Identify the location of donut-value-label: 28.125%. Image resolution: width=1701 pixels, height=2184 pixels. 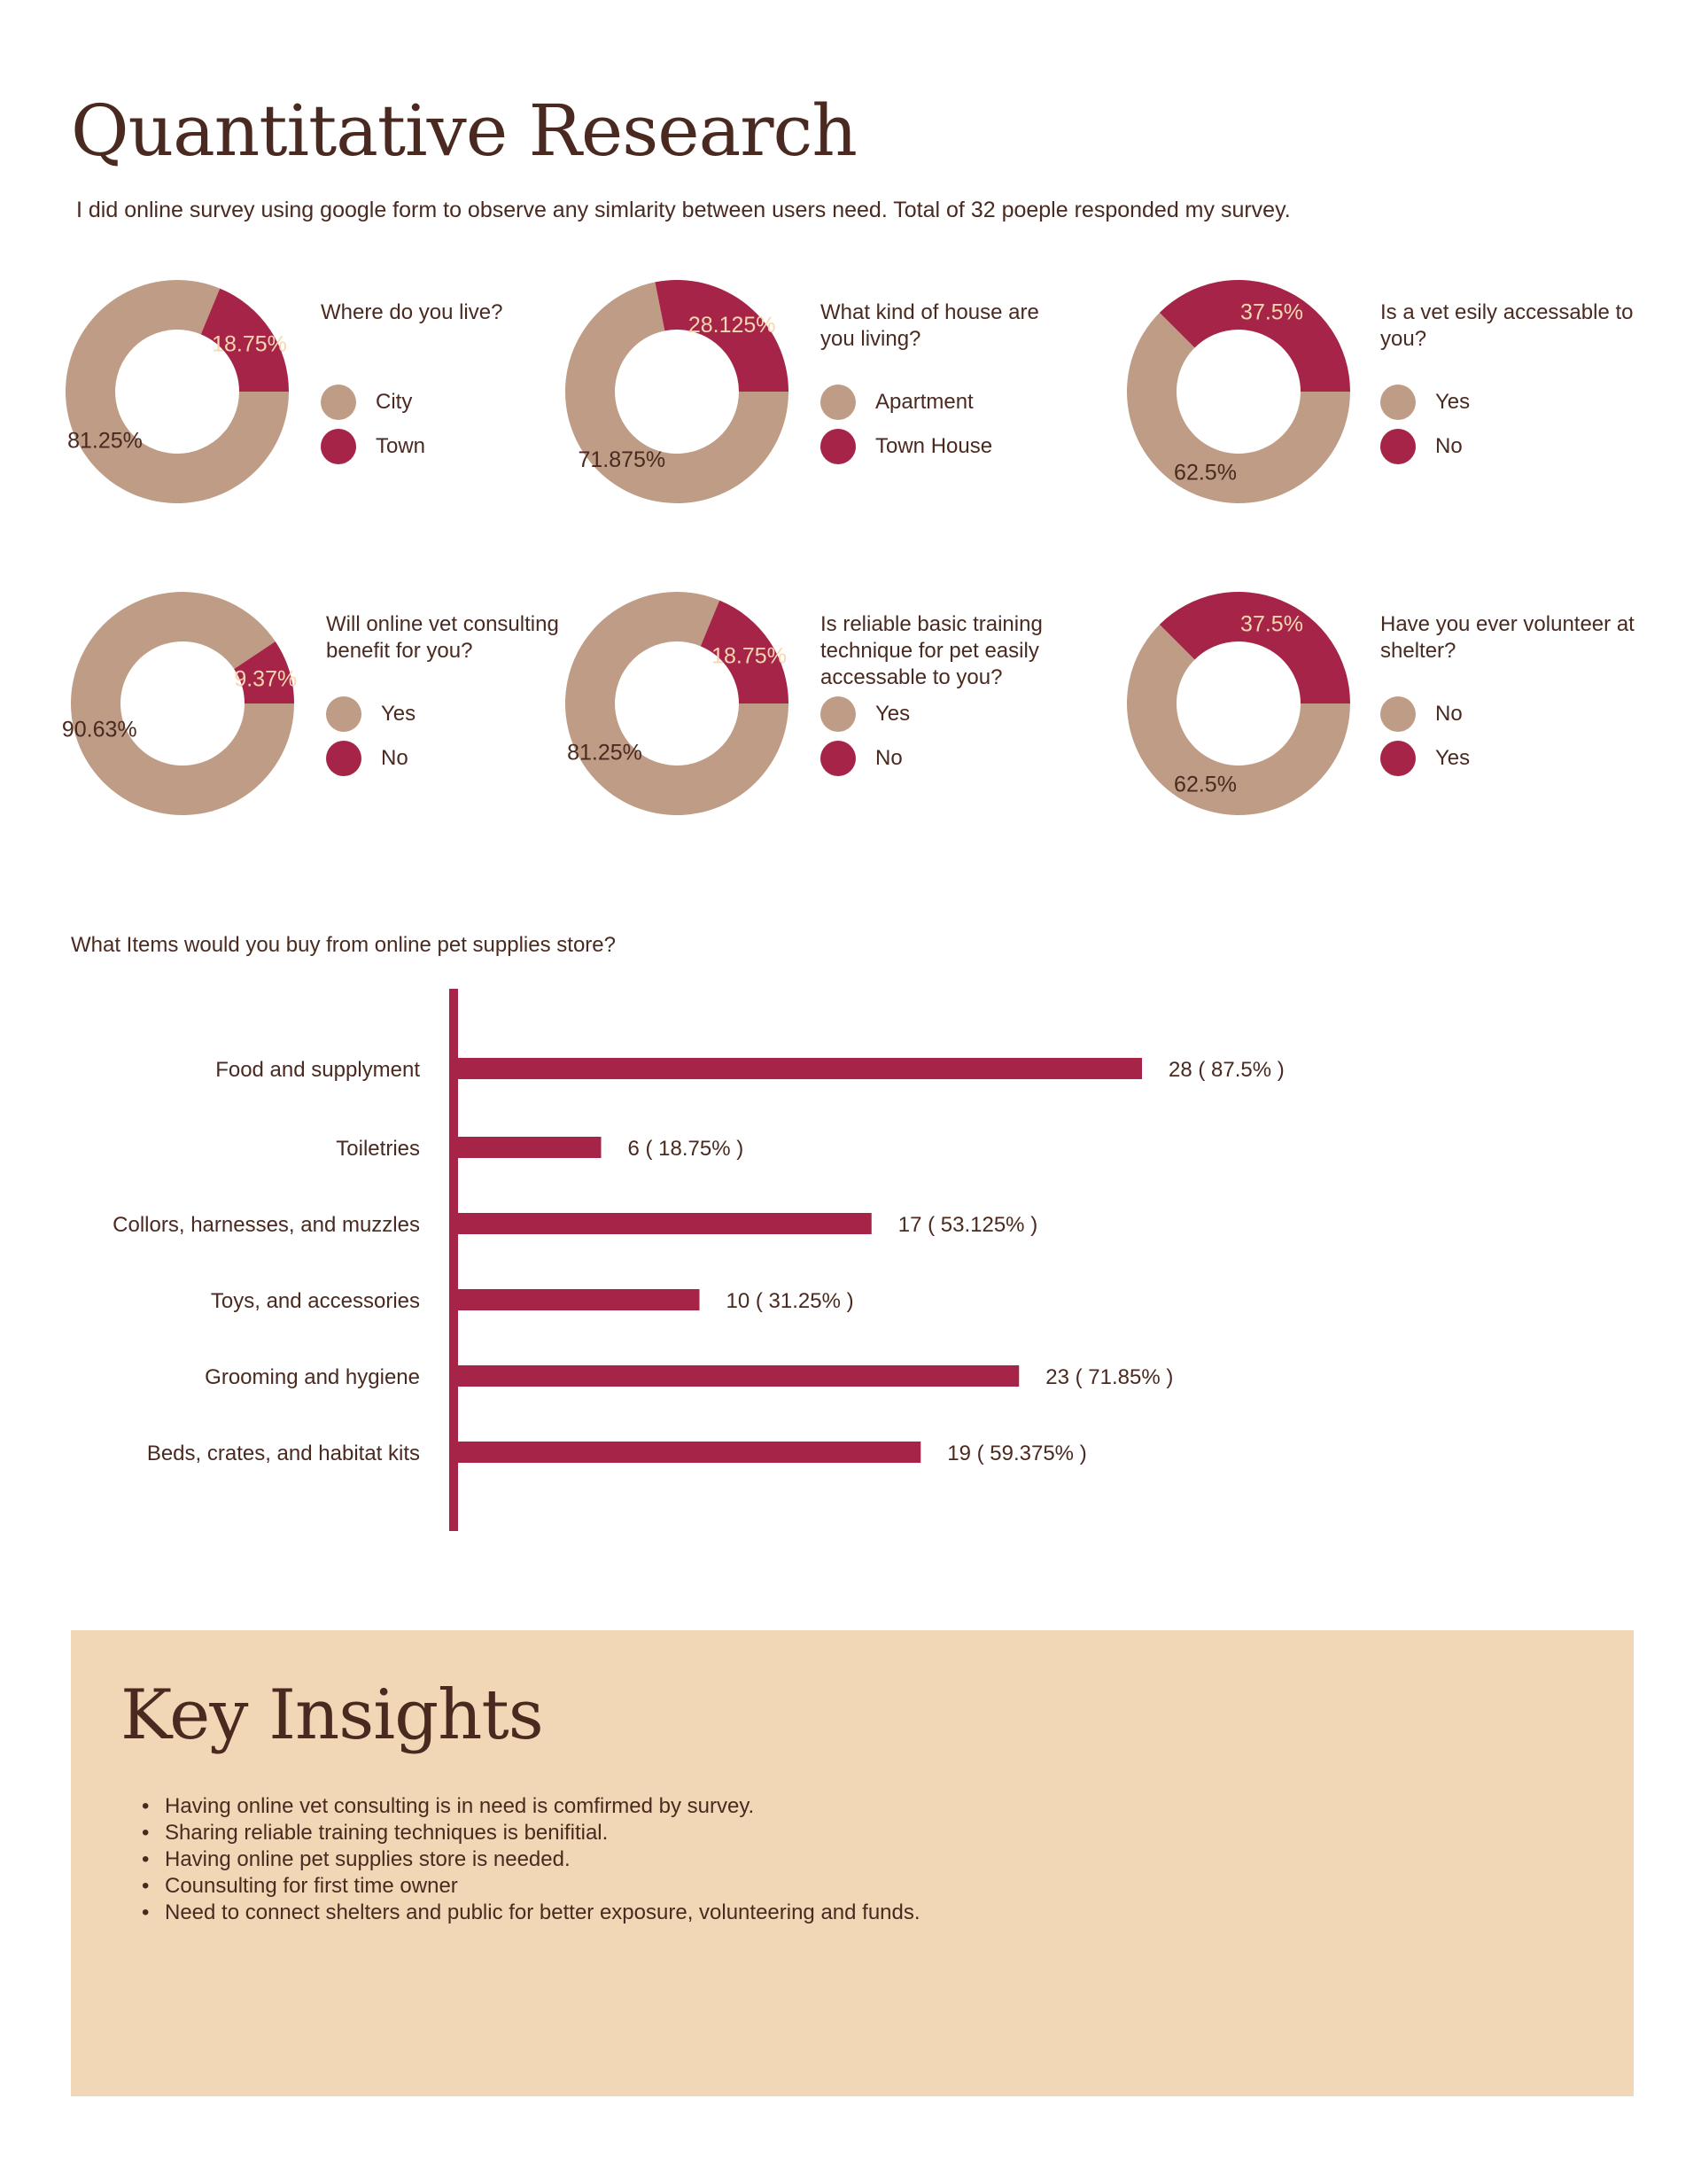
(732, 325).